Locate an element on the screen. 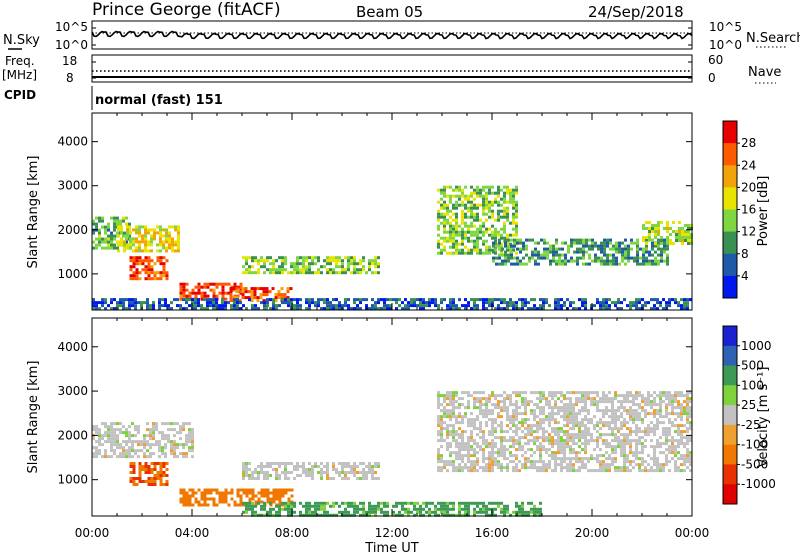 The height and width of the screenshot is (554, 800). time-tick-3: 12:00 is located at coordinates (392, 533).